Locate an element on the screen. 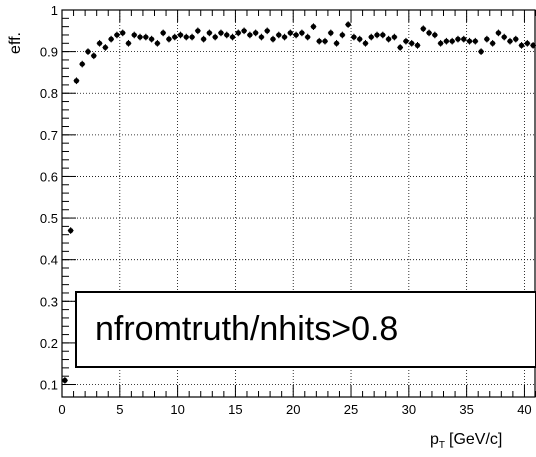 The width and height of the screenshot is (536, 457). x-axis-title-sub: T is located at coordinates (442, 445).